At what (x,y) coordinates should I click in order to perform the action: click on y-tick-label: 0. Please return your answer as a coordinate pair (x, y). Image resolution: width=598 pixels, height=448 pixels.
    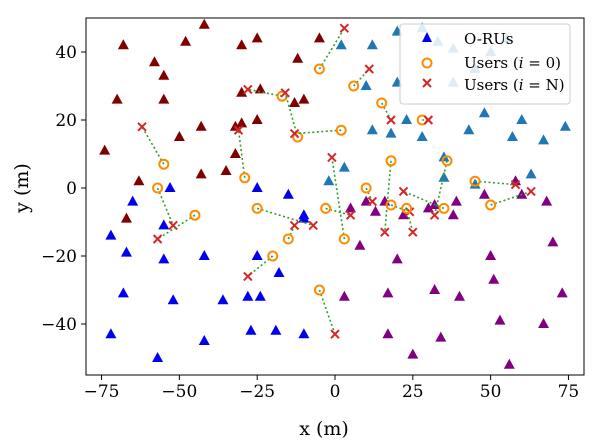
    Looking at the image, I should click on (71, 189).